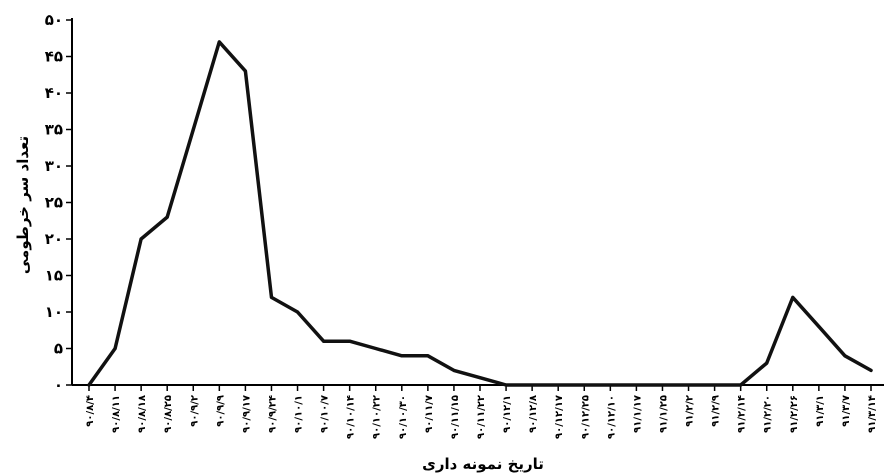 The height and width of the screenshot is (476, 888). I want to click on y-tick-label: ۲۰, so click(54, 239).